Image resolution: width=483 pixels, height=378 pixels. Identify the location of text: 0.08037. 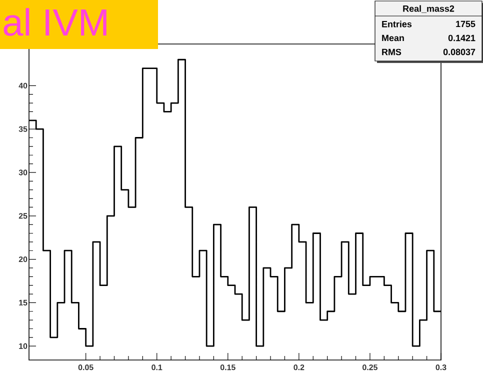
(459, 52).